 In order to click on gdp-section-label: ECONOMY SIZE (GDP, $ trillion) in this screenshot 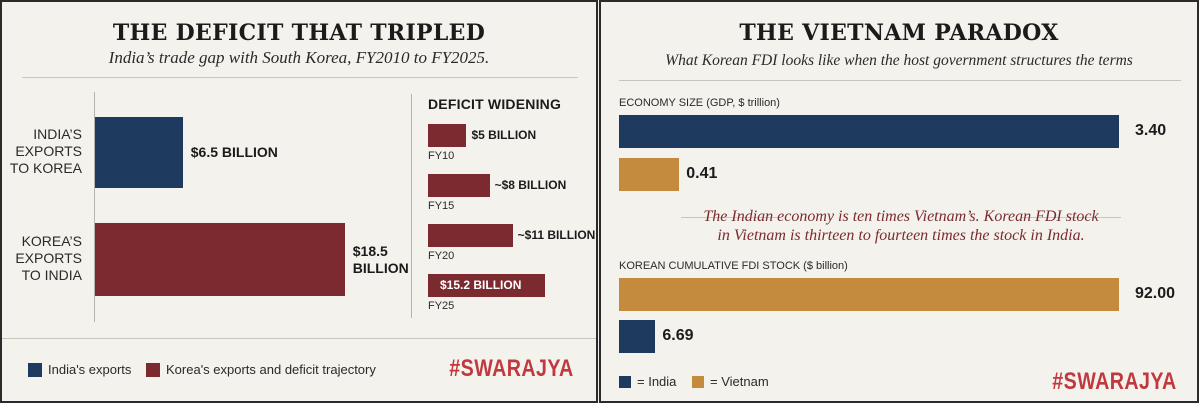, I will do `click(699, 103)`.